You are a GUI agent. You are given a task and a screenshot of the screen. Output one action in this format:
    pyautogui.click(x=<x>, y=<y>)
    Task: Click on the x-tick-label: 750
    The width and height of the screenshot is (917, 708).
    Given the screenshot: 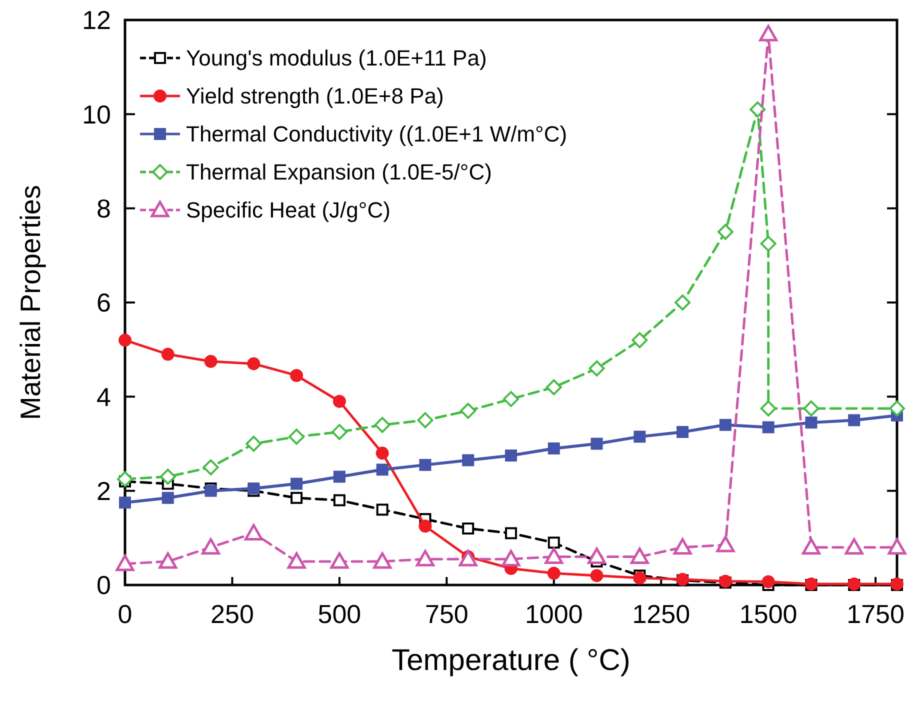 What is the action you would take?
    pyautogui.click(x=446, y=614)
    